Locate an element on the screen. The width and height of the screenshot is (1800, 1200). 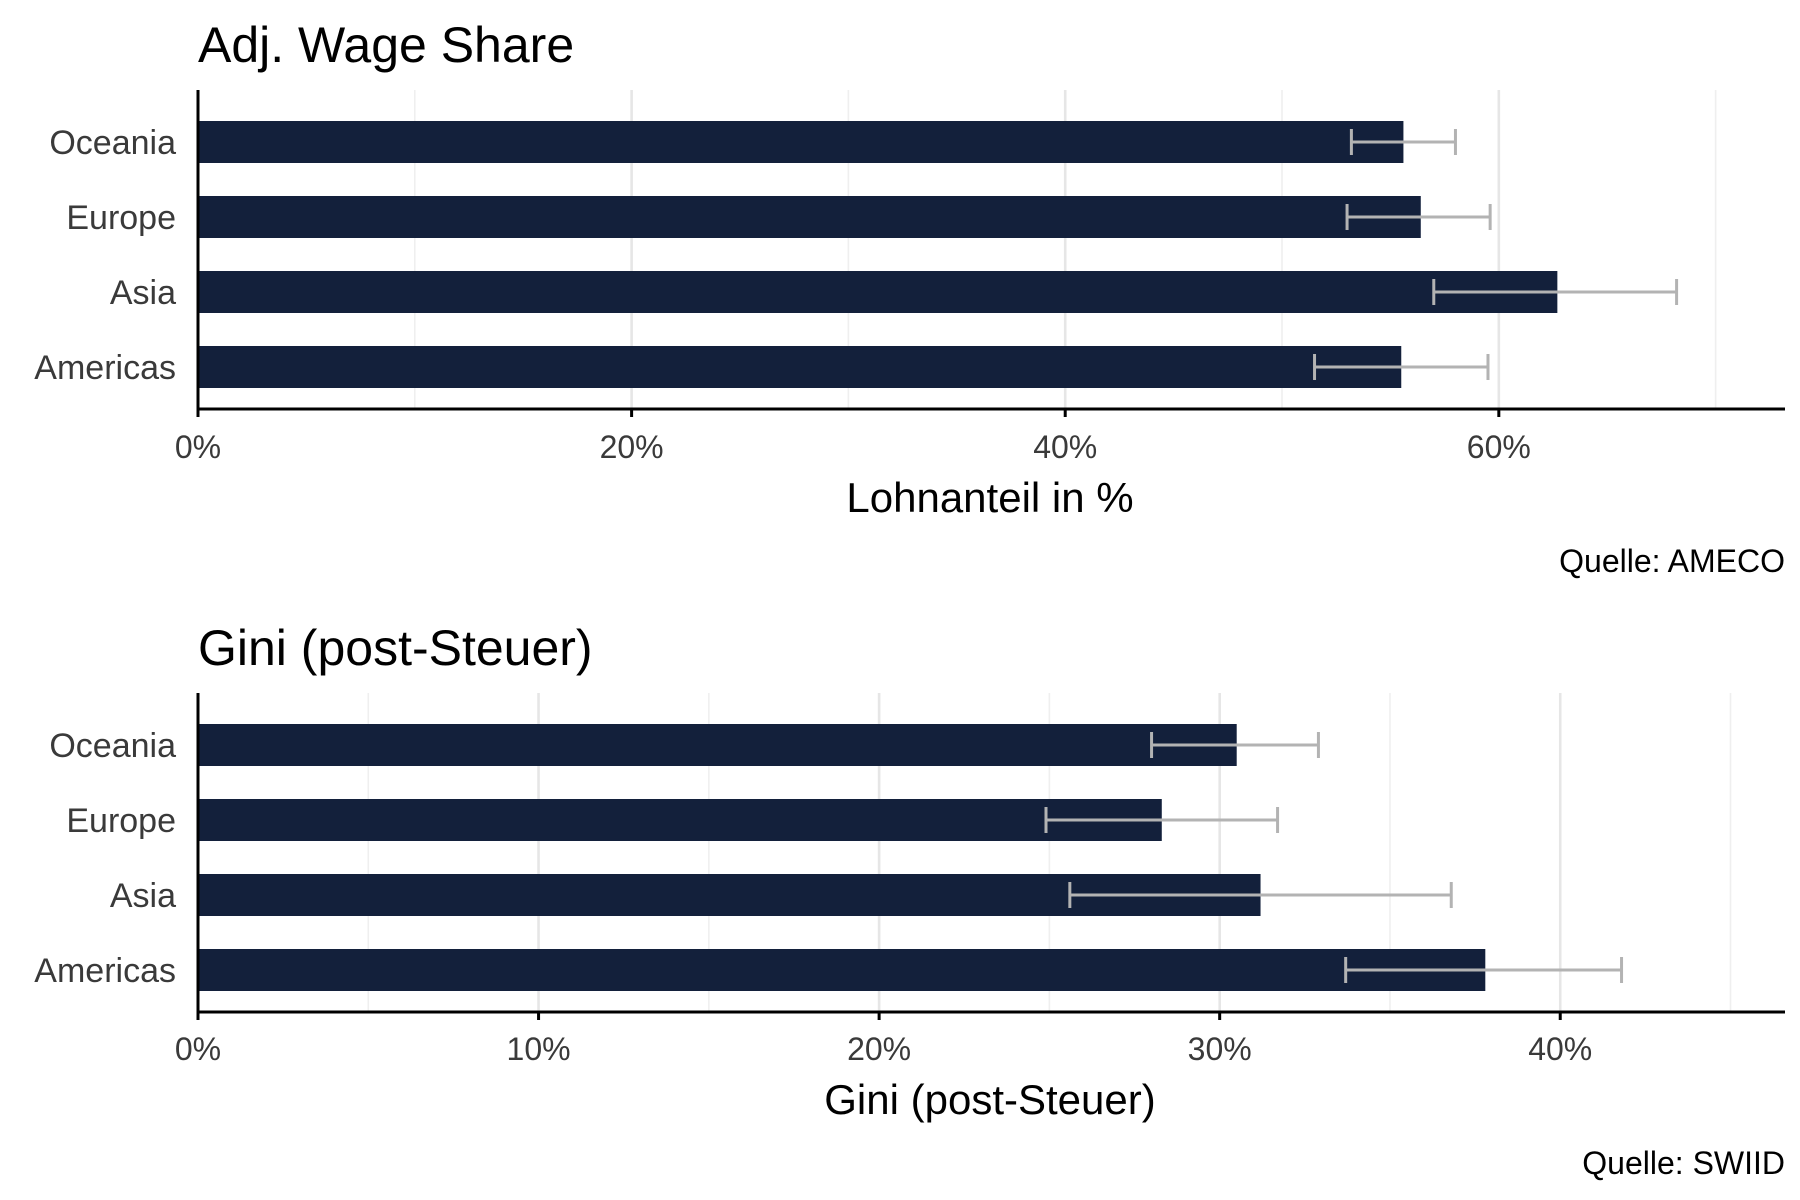
x-tick-label: 10% is located at coordinates (539, 1049).